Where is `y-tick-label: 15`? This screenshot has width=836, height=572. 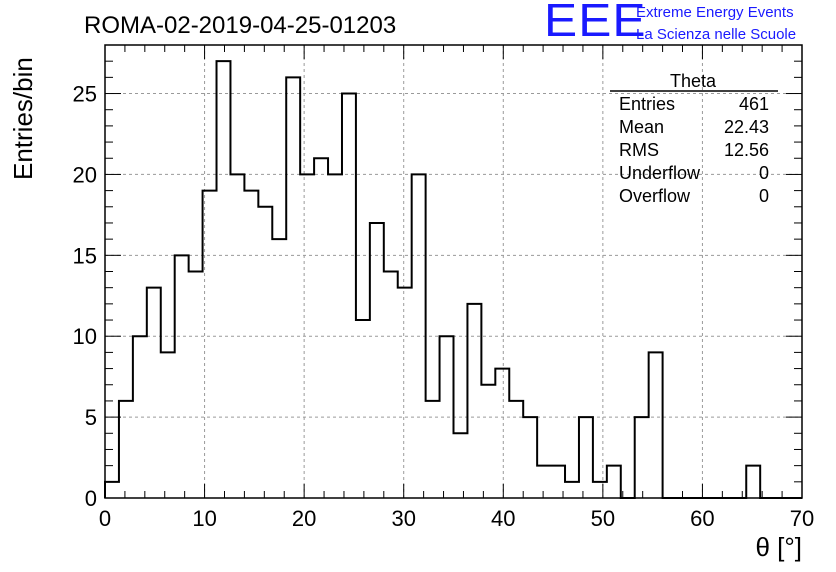
y-tick-label: 15 is located at coordinates (85, 255).